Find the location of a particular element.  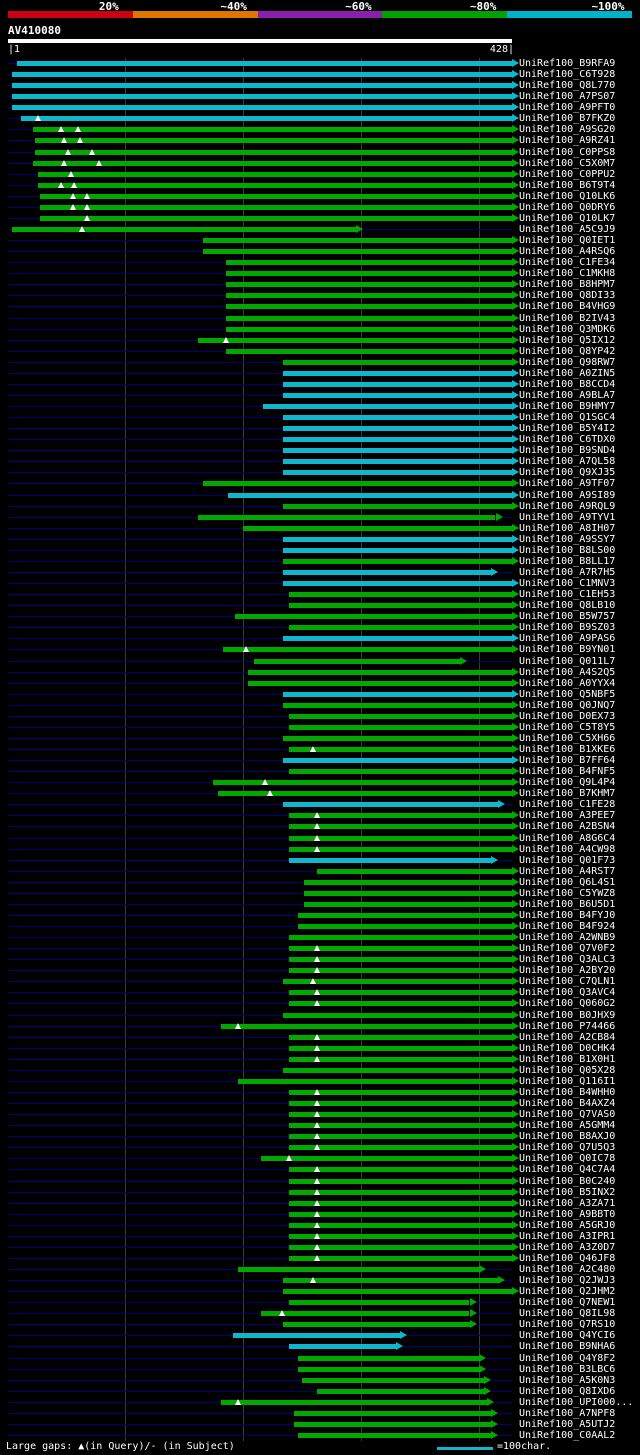

hit-label: UniRef100_A9RZ41 is located at coordinates (567, 141).